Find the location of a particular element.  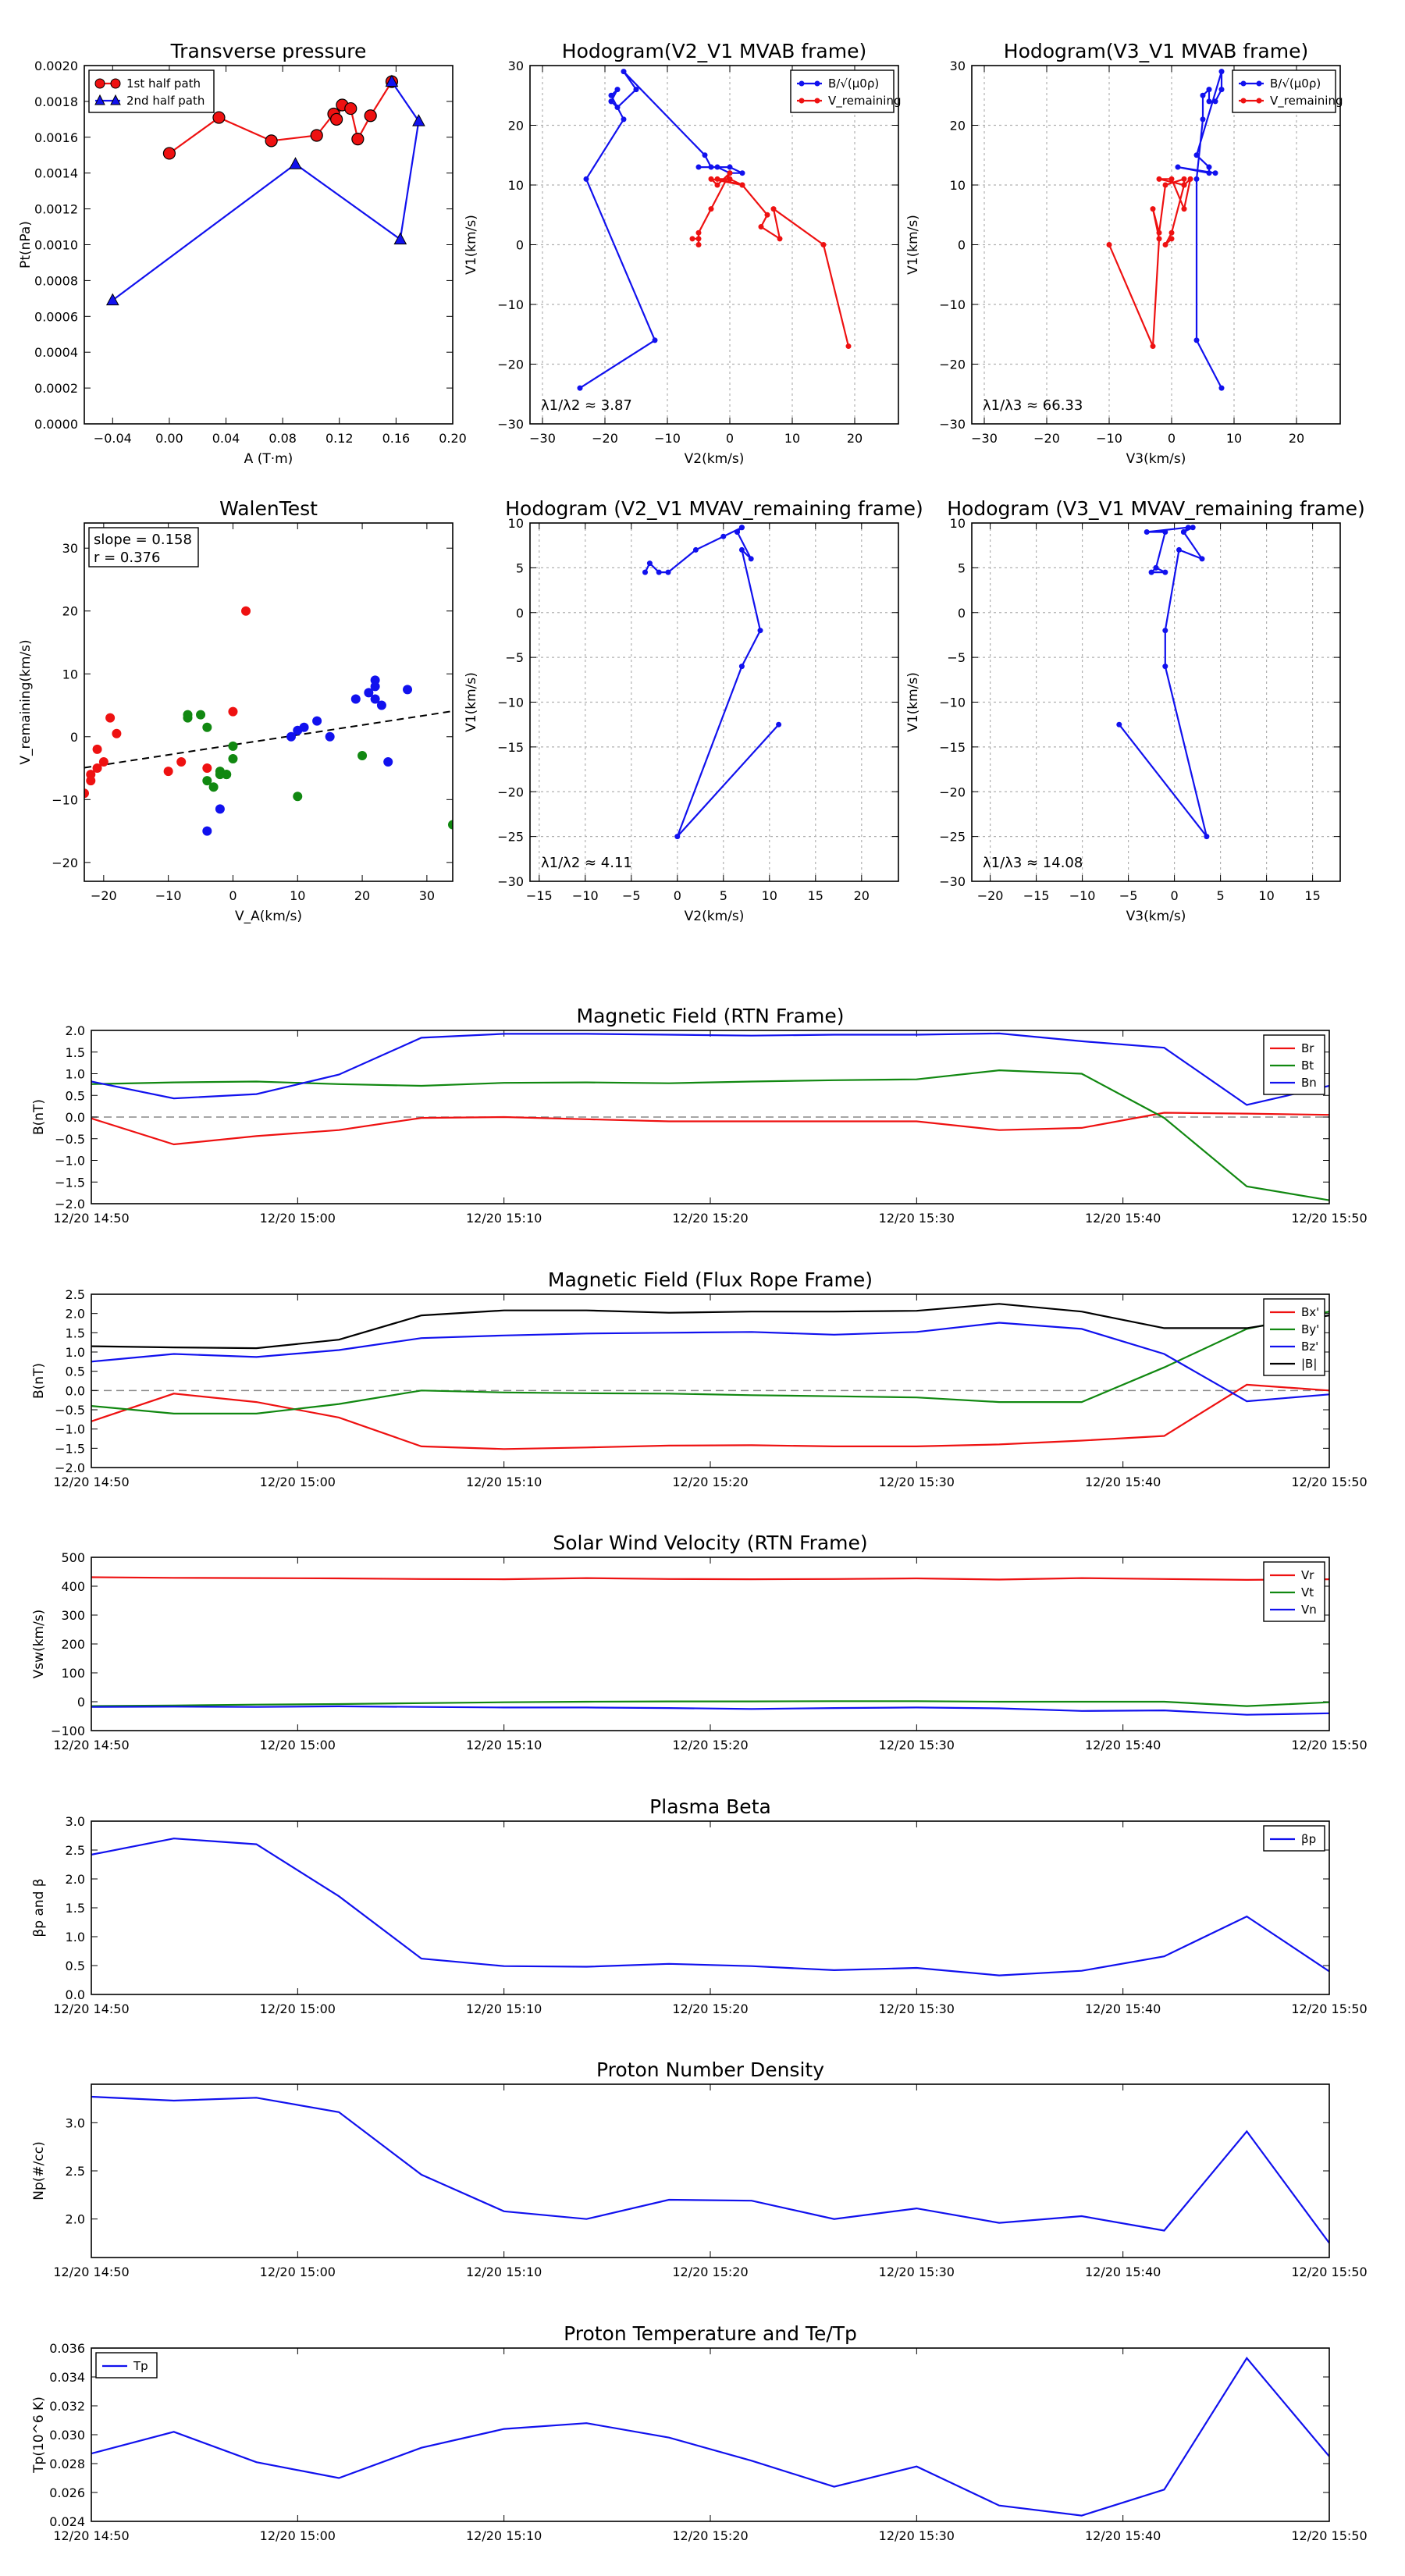

y-tick-label: −2.0 is located at coordinates (70, 1468).